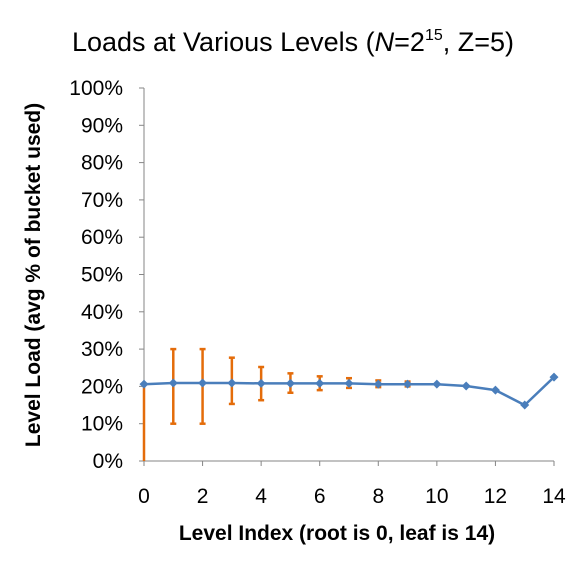 This screenshot has width=577, height=577. I want to click on x-tick-label: 6, so click(320, 496).